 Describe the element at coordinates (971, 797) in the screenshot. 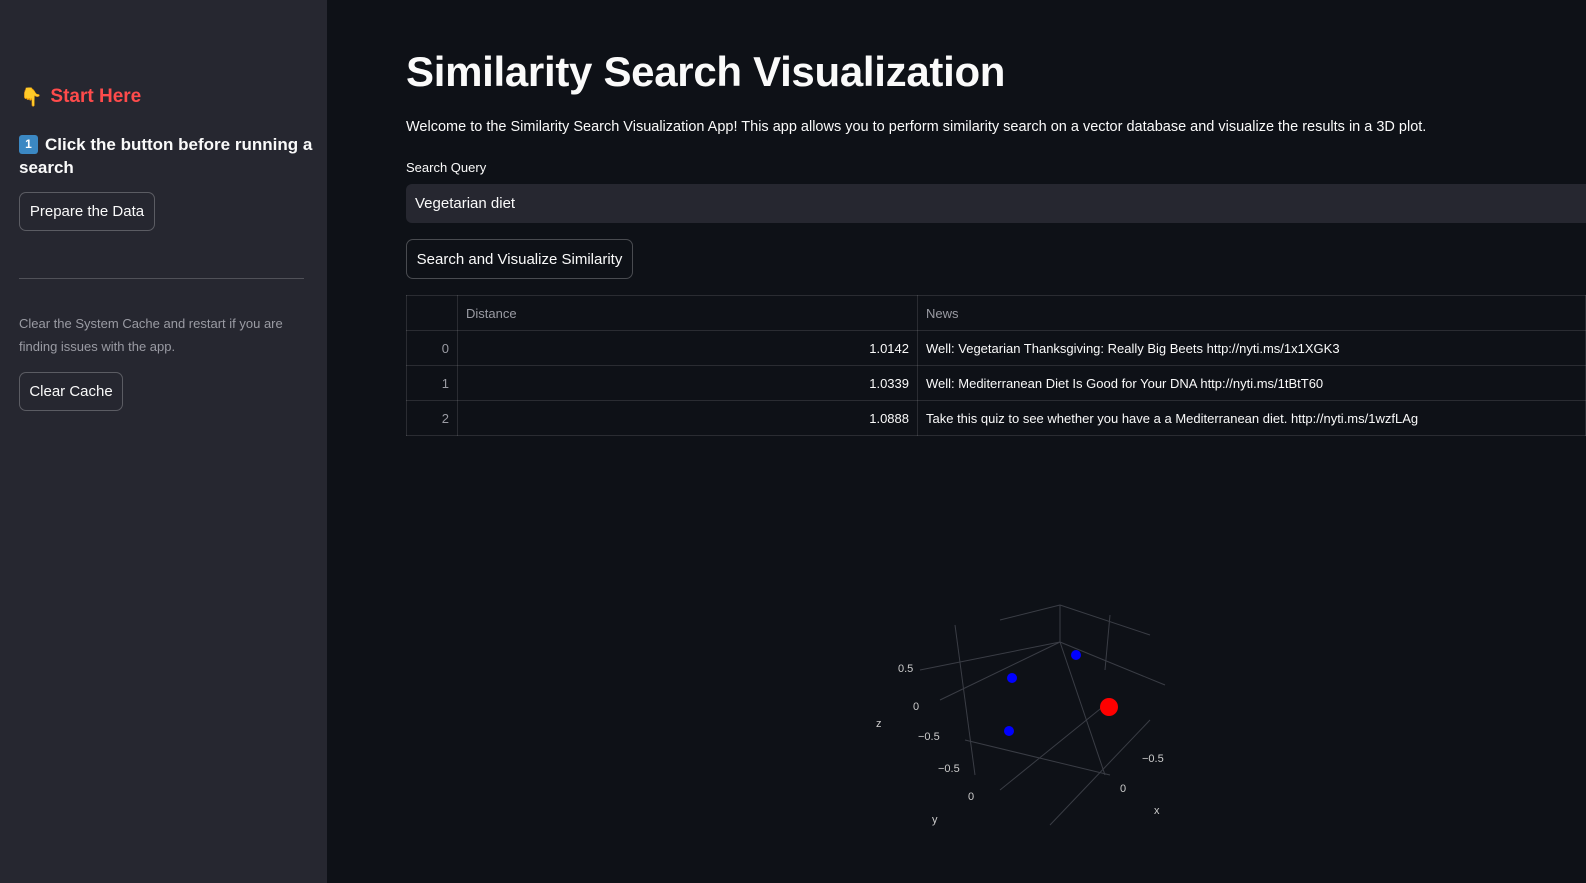

I see `y-tick-label: 0` at that location.